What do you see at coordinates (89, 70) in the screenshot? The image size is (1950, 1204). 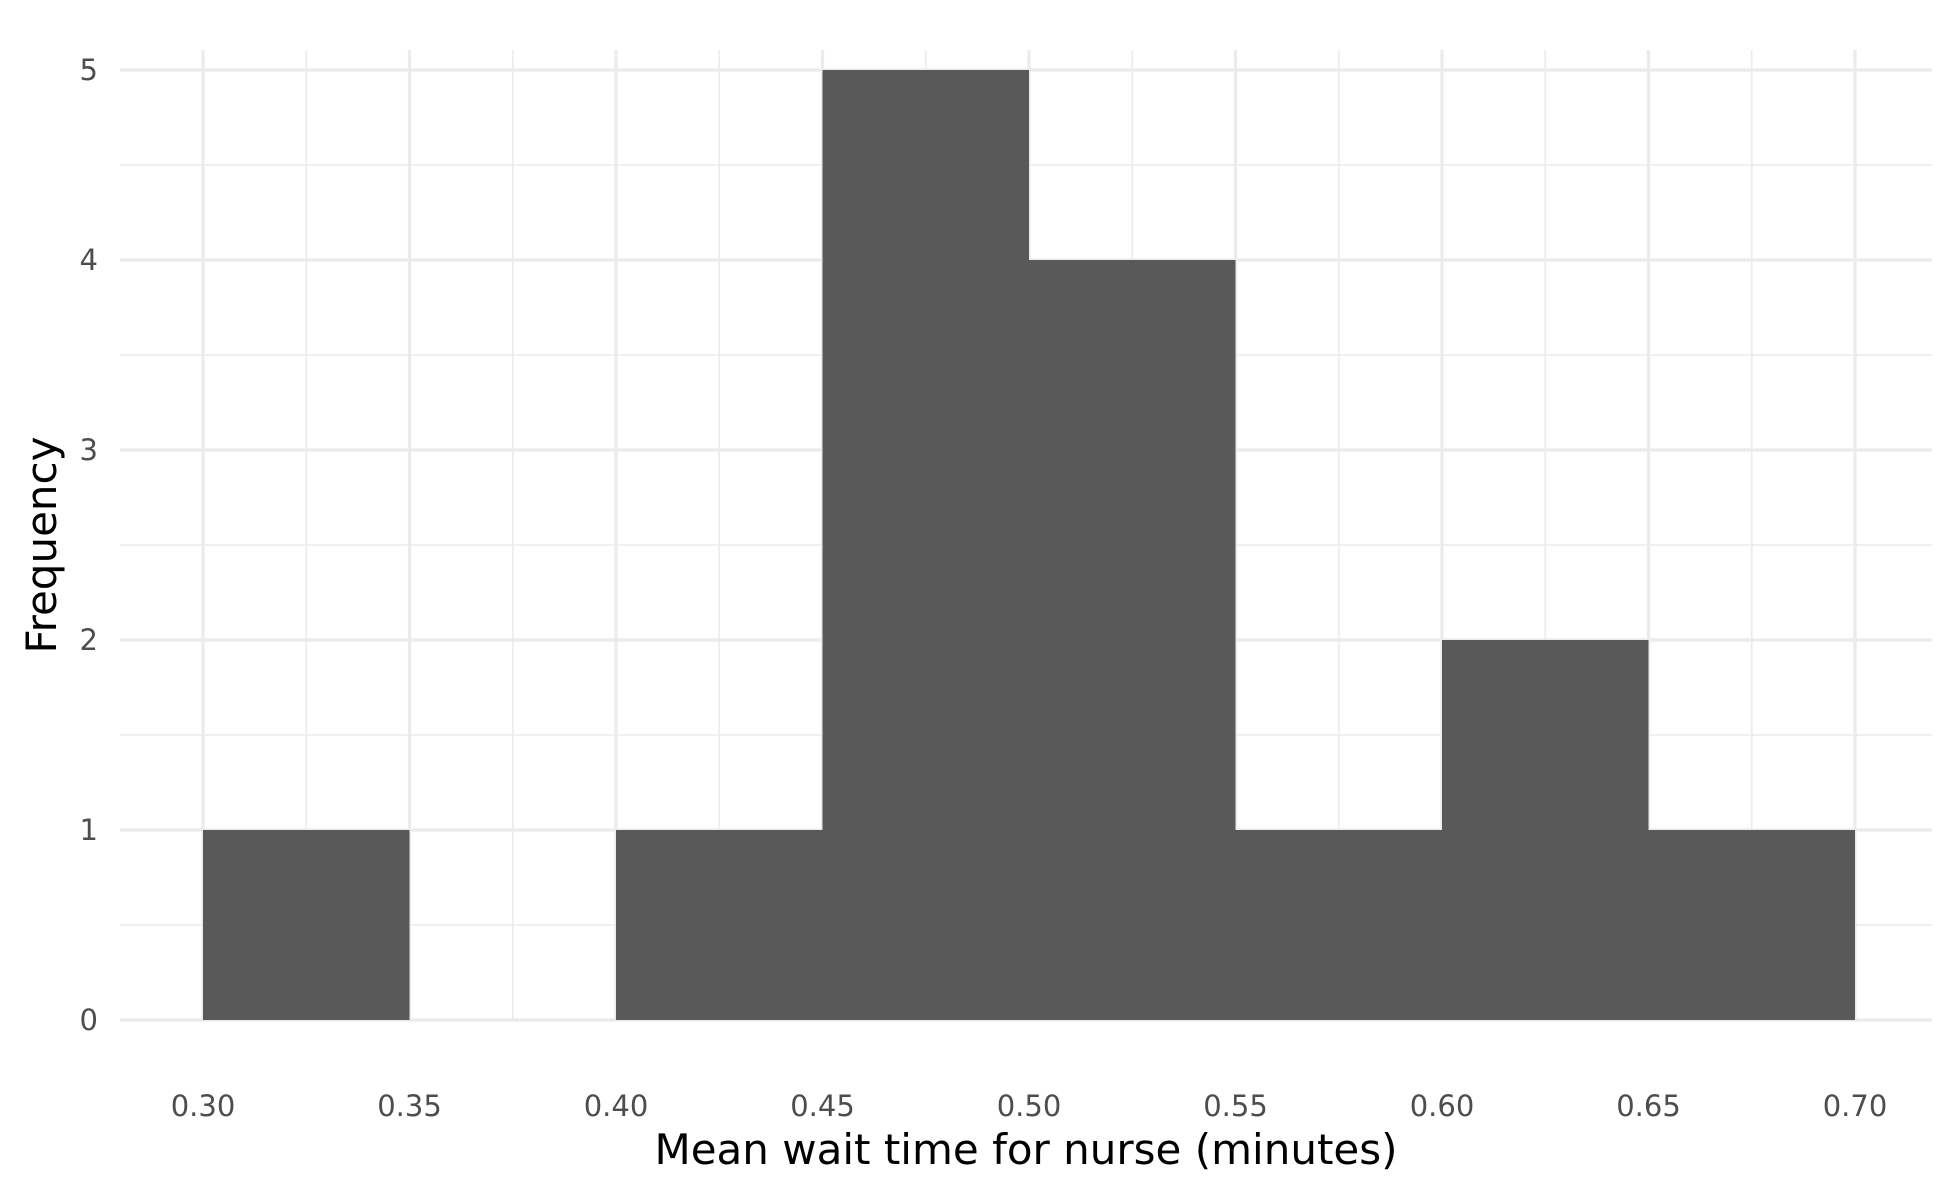 I see `y-tick-label: 5` at bounding box center [89, 70].